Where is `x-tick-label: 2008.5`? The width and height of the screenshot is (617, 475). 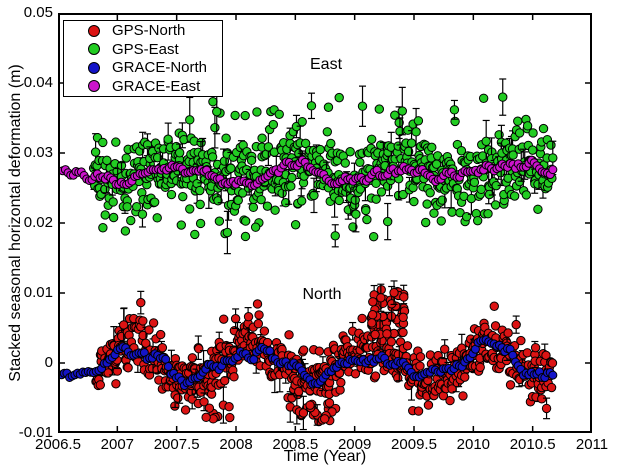
x-tick-label: 2008.5 is located at coordinates (295, 444).